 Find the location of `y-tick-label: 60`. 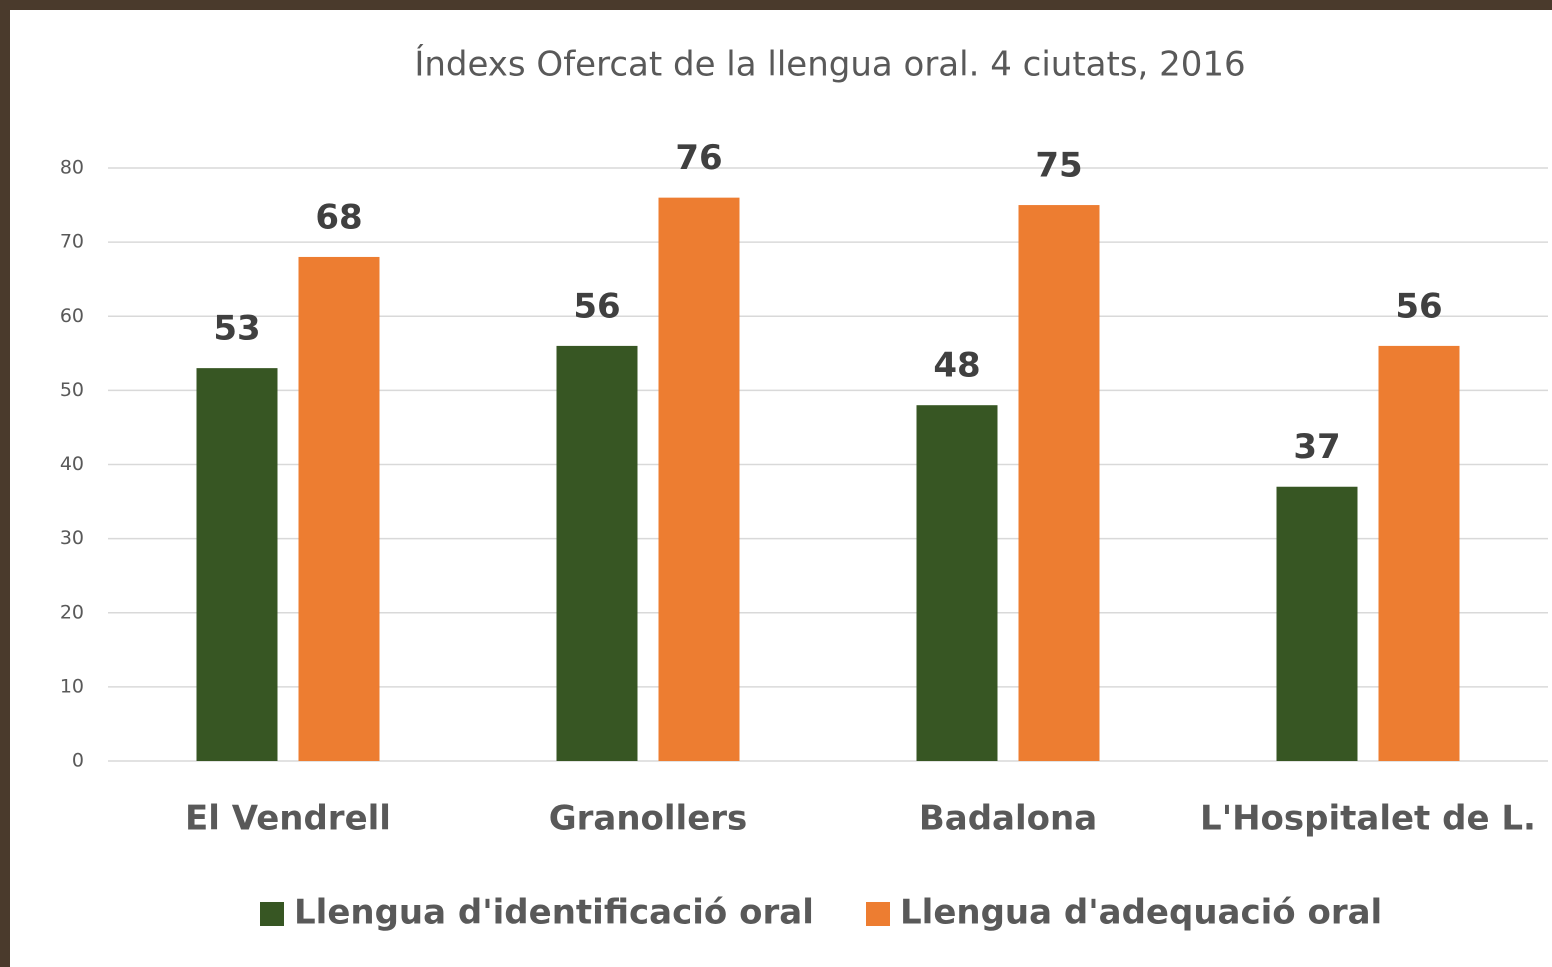

y-tick-label: 60 is located at coordinates (72, 316).